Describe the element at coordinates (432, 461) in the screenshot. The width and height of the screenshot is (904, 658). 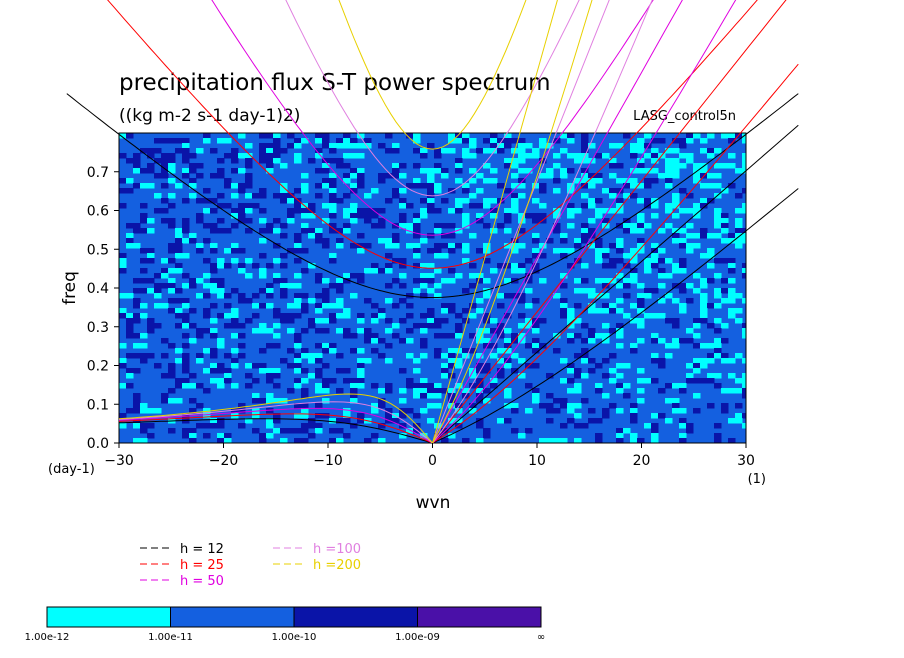
I see `x-tick-label: 0` at that location.